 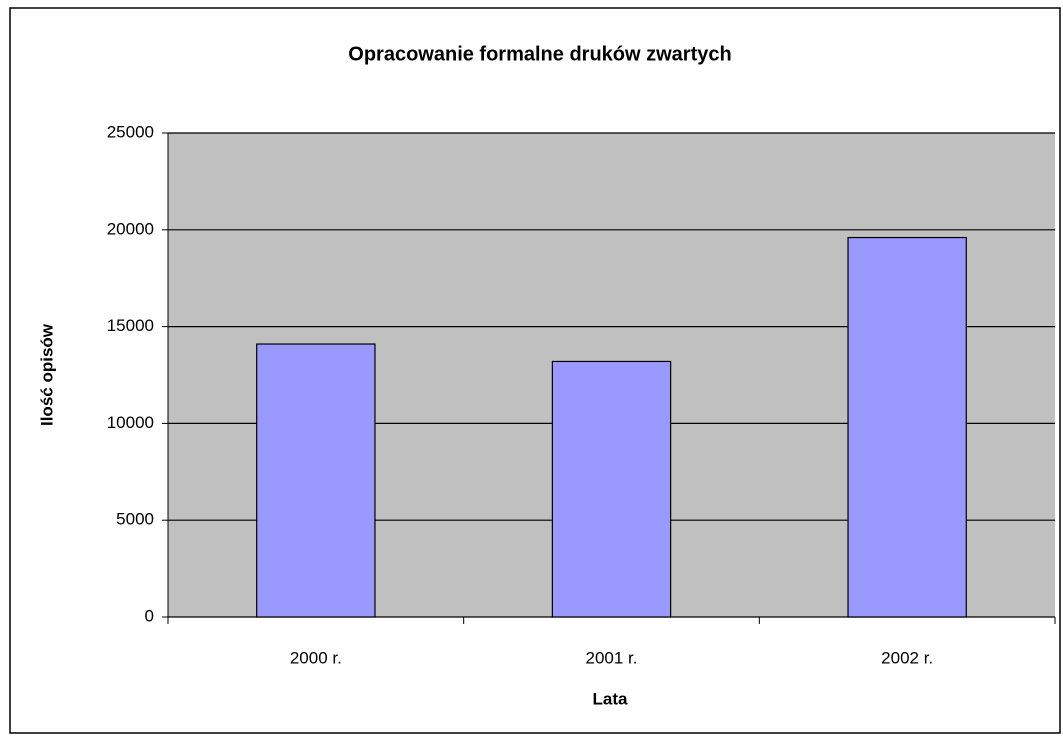 I want to click on x-tick-label: 2002 r., so click(x=907, y=657).